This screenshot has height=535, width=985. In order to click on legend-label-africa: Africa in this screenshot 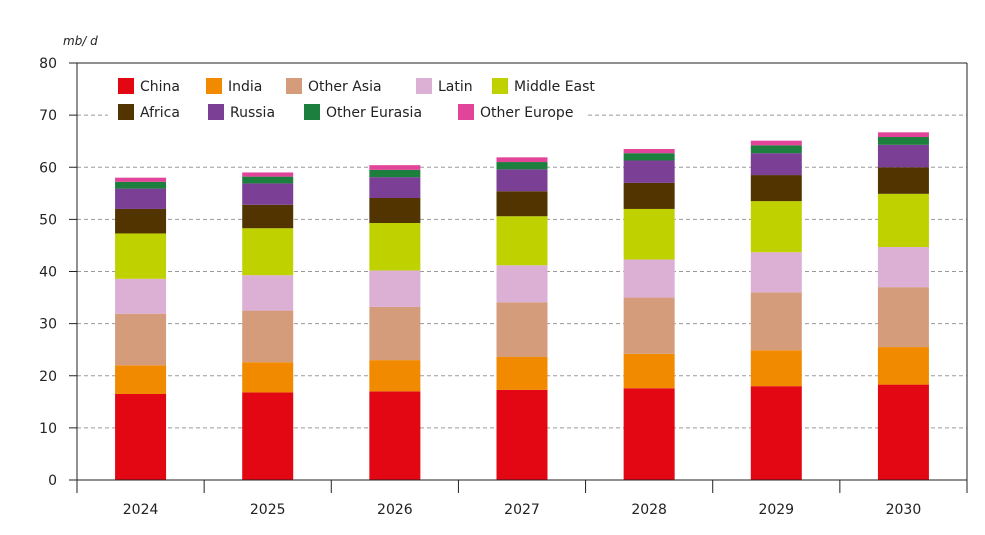, I will do `click(160, 113)`.